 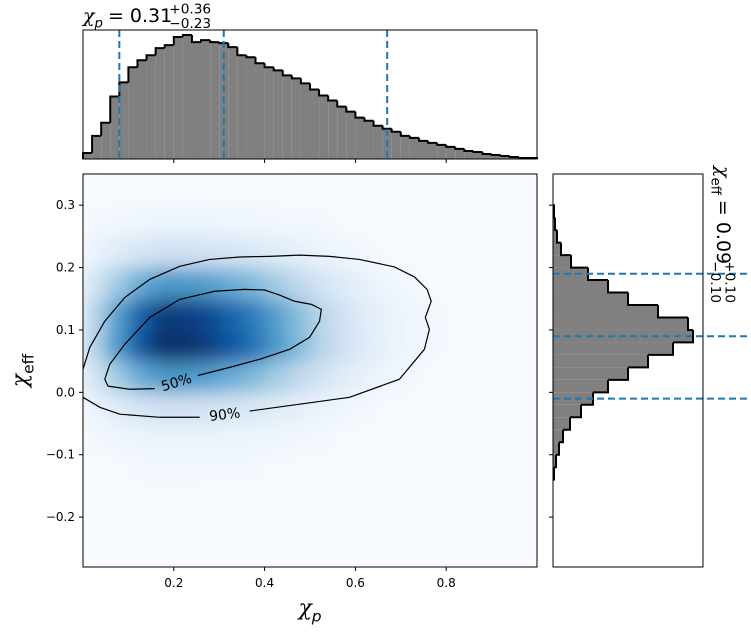 I want to click on label-value: = 0.09, so click(x=723, y=232).